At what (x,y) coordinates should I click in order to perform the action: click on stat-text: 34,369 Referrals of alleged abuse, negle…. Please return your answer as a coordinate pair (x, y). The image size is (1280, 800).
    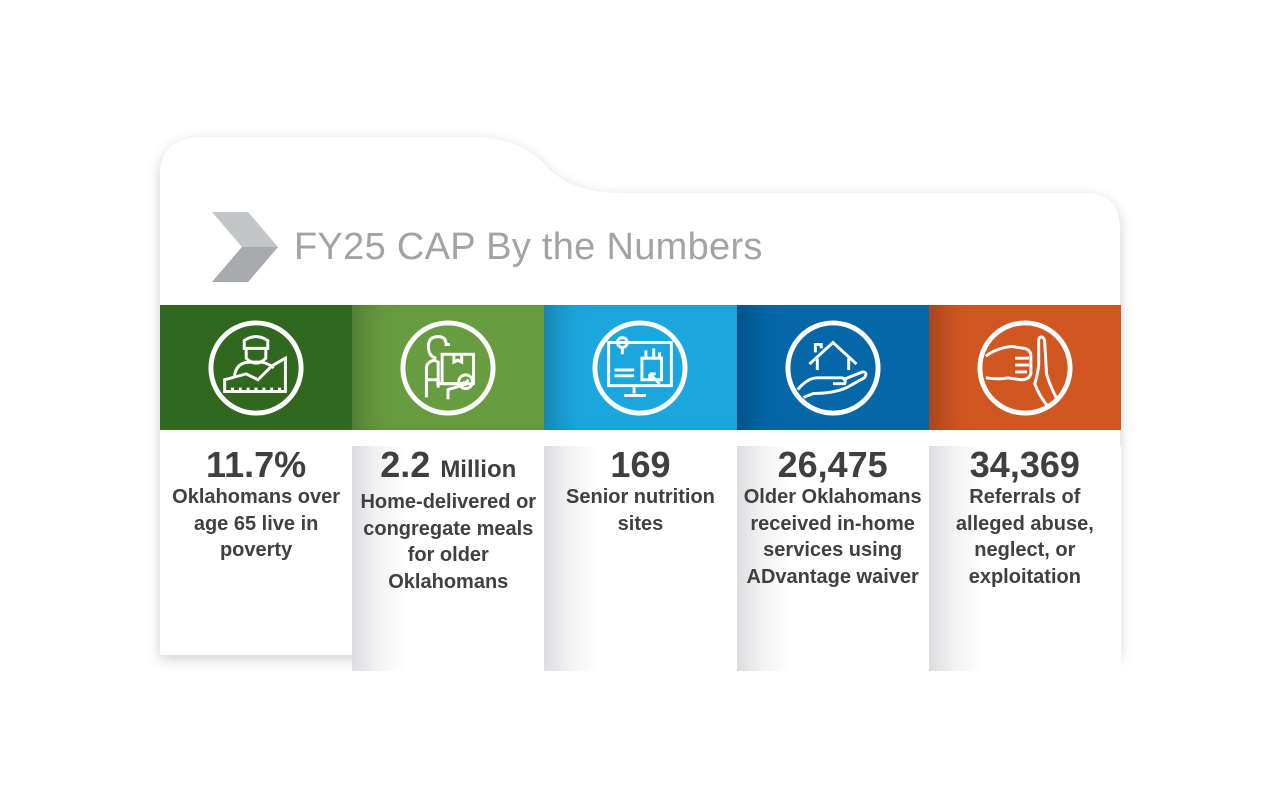
    Looking at the image, I should click on (1024, 557).